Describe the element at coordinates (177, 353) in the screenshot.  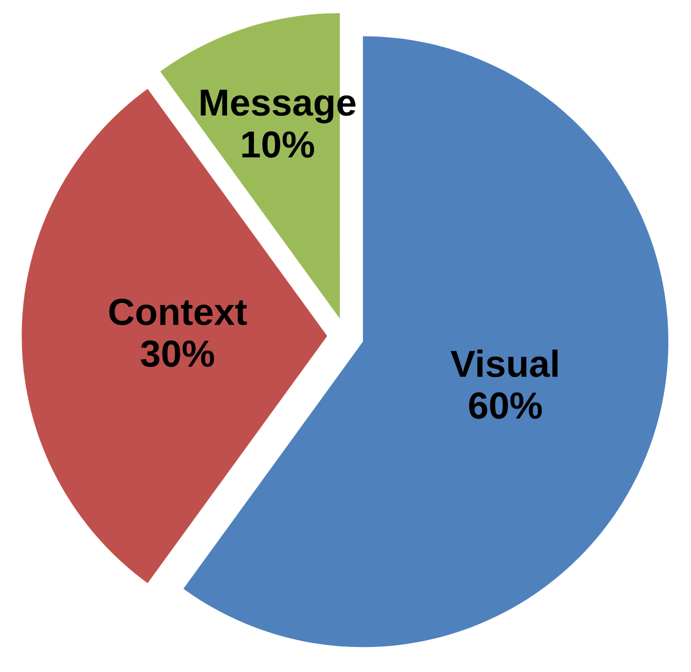
I see `data-label: 30%` at that location.